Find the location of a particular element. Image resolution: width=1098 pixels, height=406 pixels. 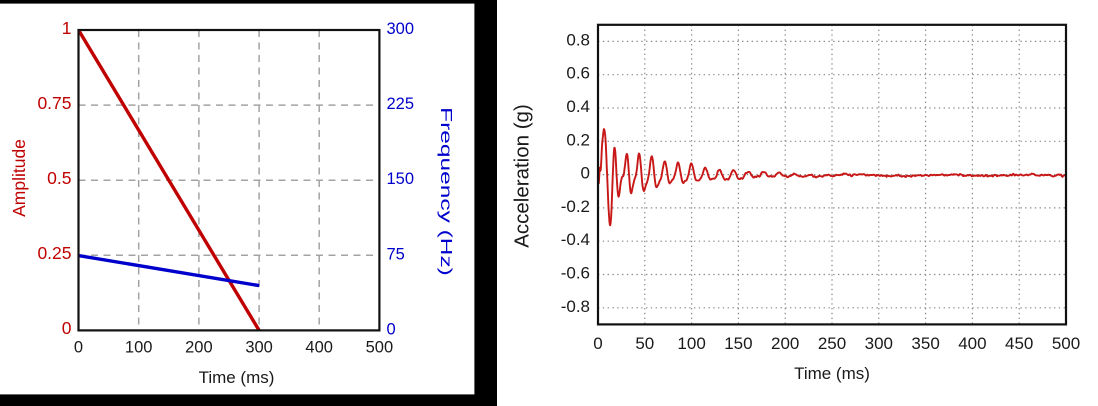

svg-text: 0.5 is located at coordinates (59, 178).